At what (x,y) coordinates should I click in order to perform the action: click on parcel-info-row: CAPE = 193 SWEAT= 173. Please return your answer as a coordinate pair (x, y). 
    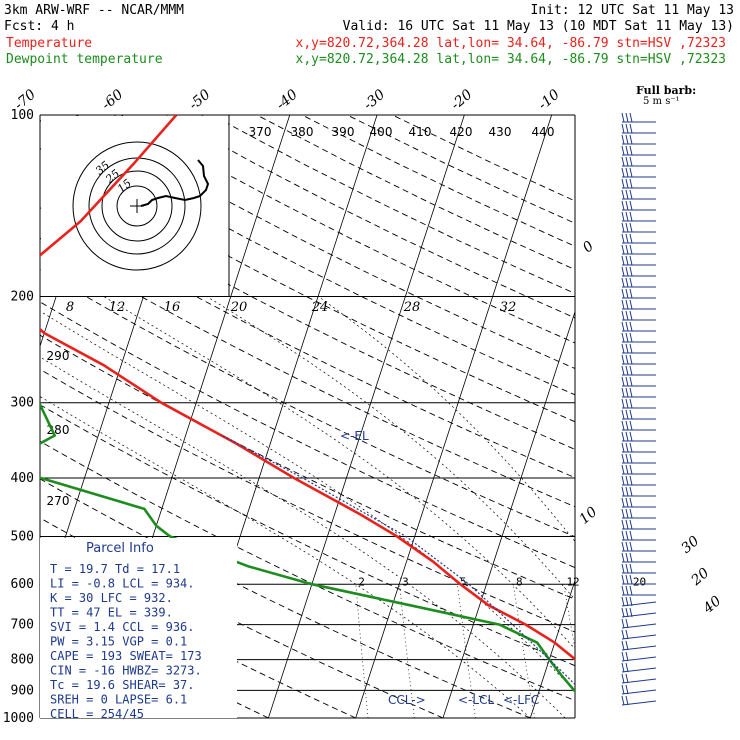
    Looking at the image, I should click on (126, 656).